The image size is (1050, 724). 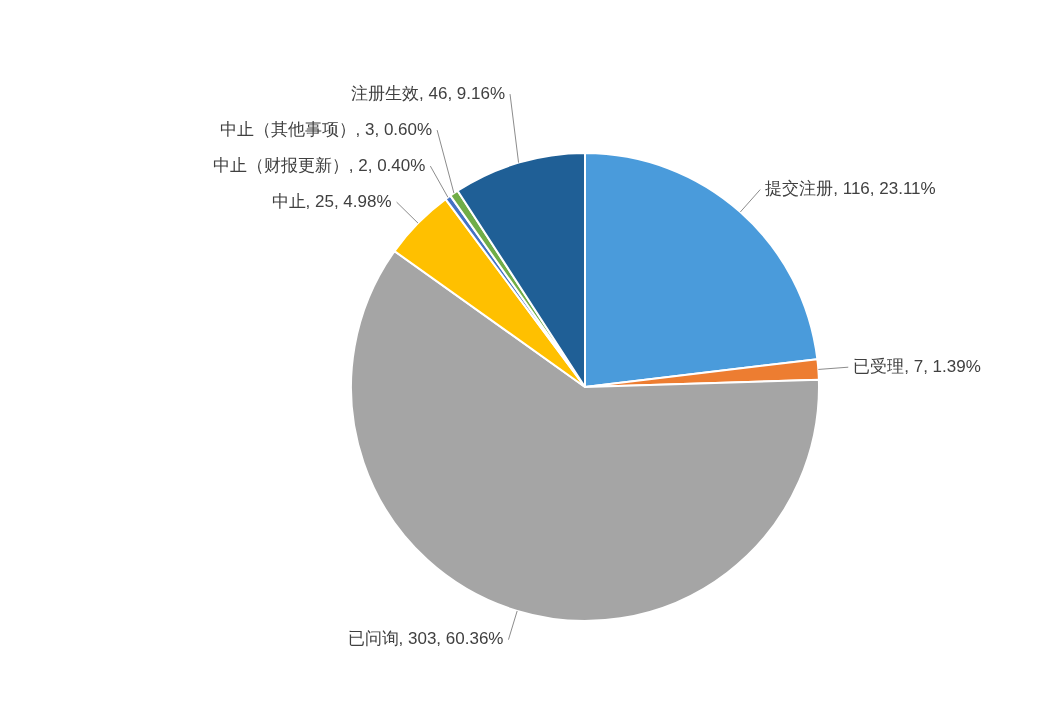 I want to click on slice-label: 中止, 25, 4.98%, so click(x=331, y=201).